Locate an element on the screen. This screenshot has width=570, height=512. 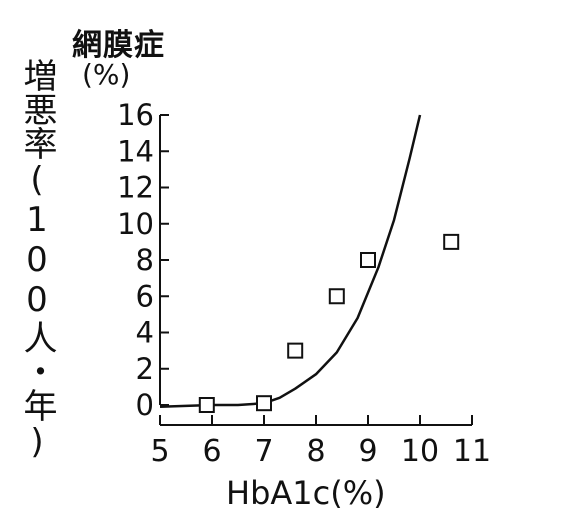
x-tick-label: 5 is located at coordinates (159, 451).